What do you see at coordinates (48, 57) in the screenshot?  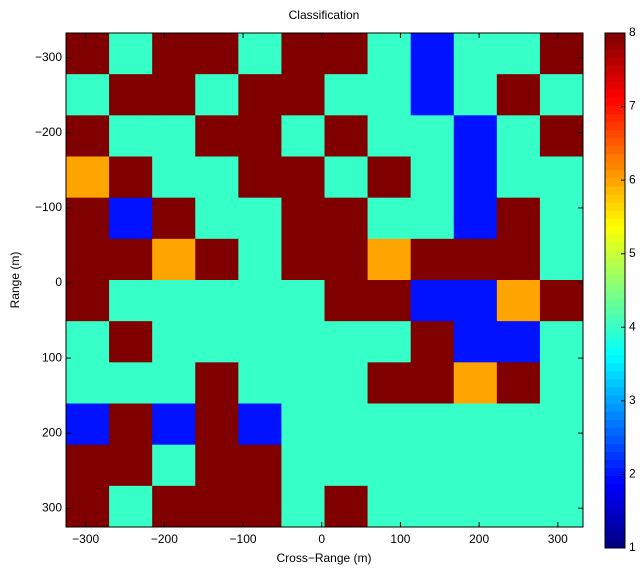 I see `y-tick-label: −300` at bounding box center [48, 57].